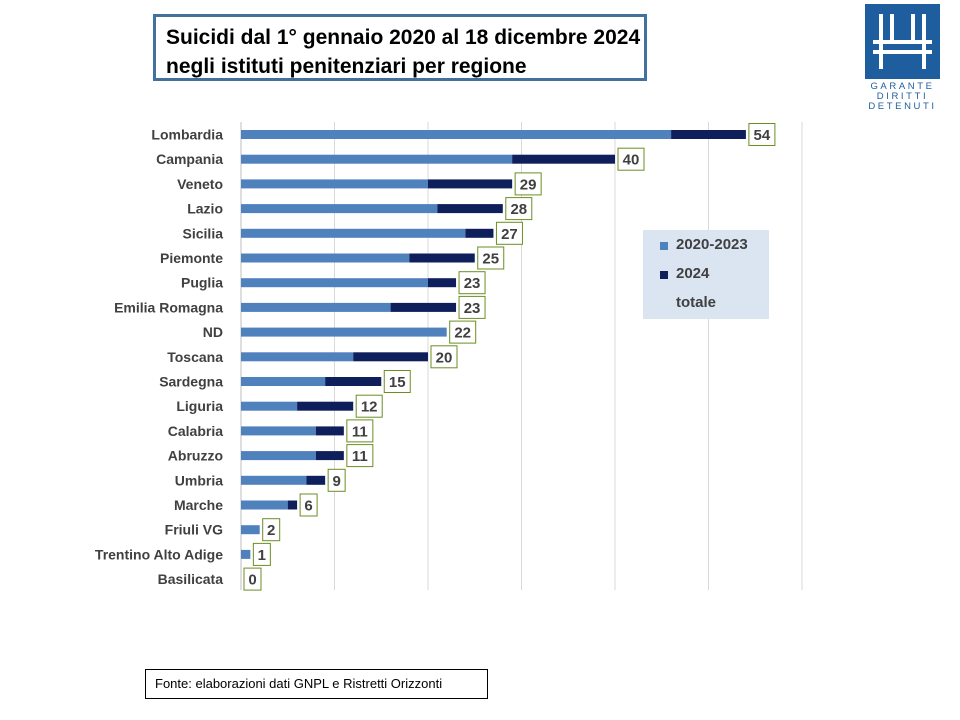  What do you see at coordinates (664, 246) in the screenshot?
I see `legend-swatch-2020-2023` at bounding box center [664, 246].